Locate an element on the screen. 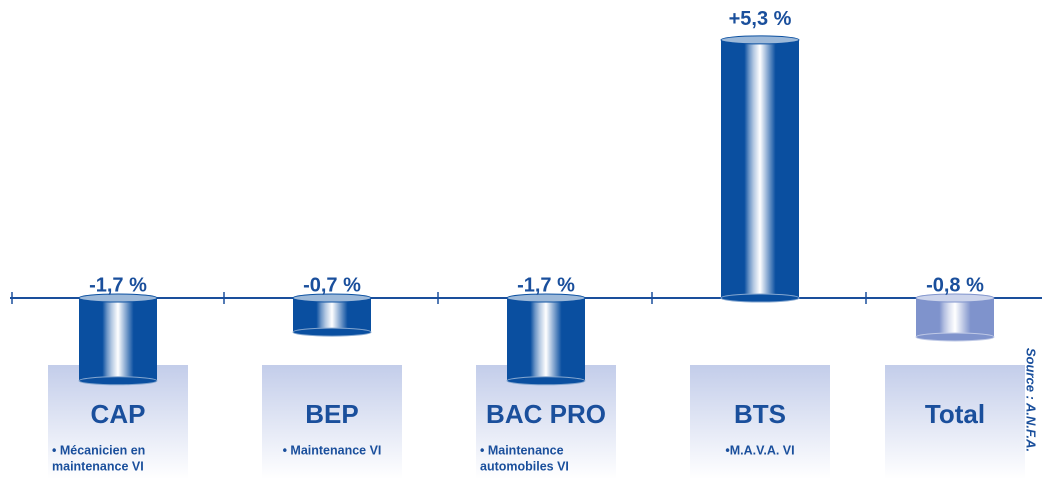  category-subtitle: automobiles VI is located at coordinates (524, 466).